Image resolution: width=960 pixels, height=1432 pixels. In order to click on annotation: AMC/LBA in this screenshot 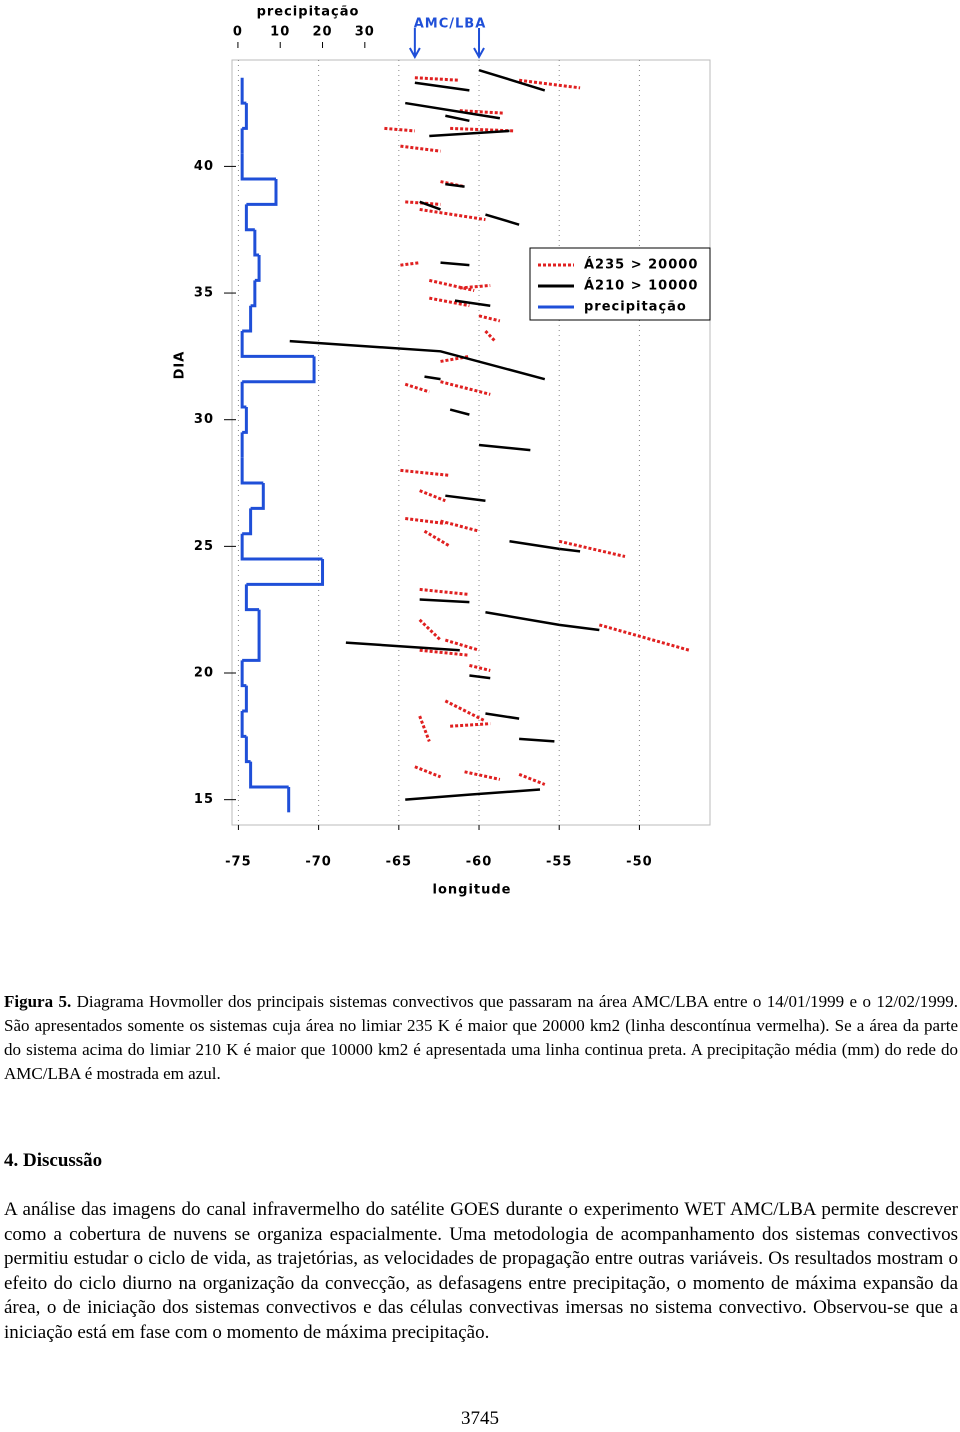, I will do `click(450, 24)`.